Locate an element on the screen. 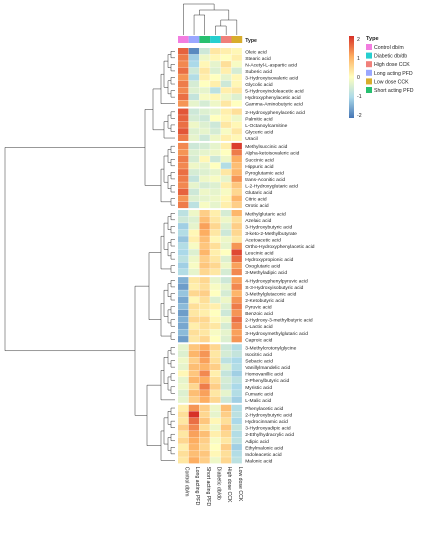 The width and height of the screenshot is (423, 550). row-label: 2-Hydroxy-3-methylbutyric acid is located at coordinates (279, 321).